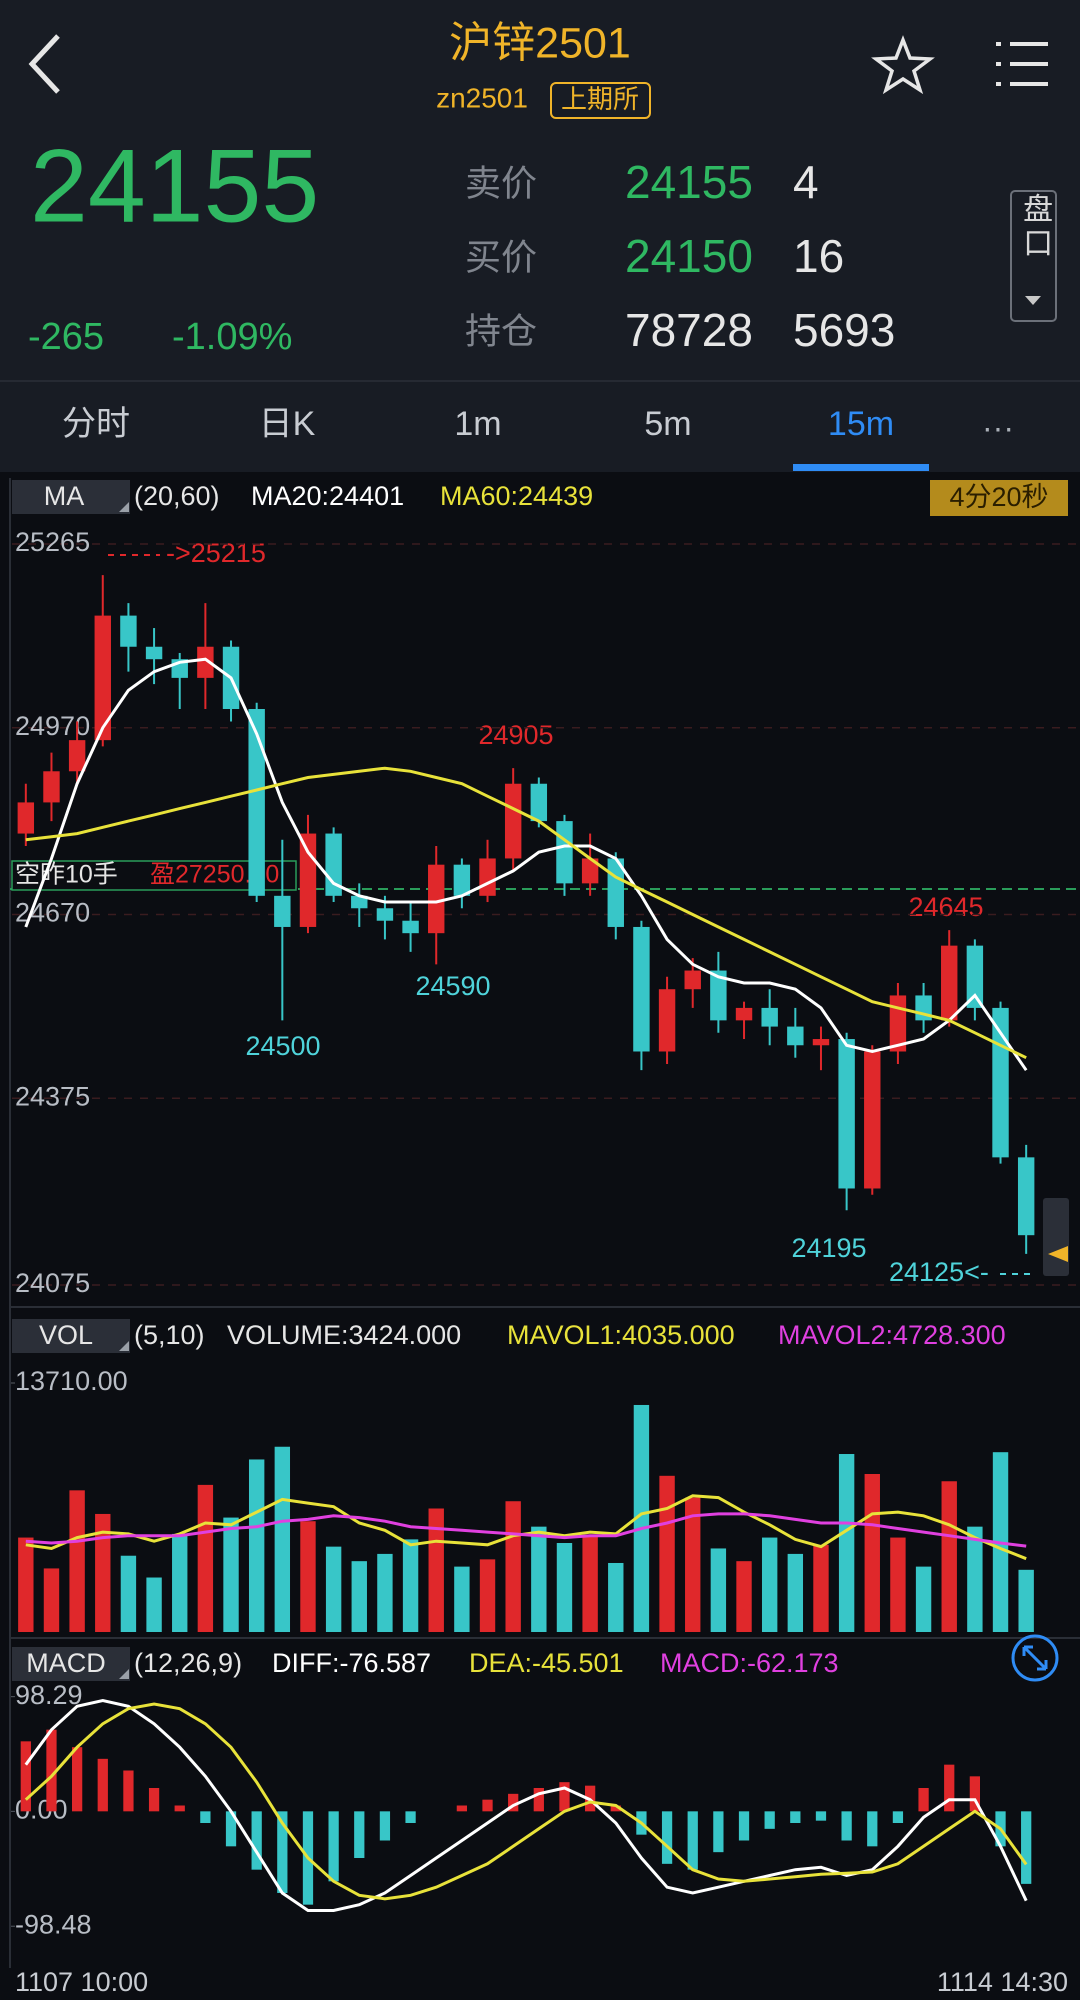 The width and height of the screenshot is (1080, 2000). Describe the element at coordinates (44, 64) in the screenshot. I see `back-button` at that location.